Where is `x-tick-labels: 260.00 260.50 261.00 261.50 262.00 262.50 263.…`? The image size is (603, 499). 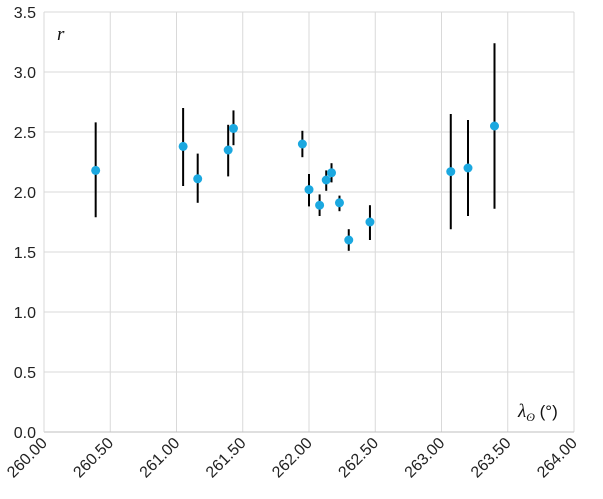 x-tick-labels: 260.00 260.50 261.00 261.50 262.00 262.50 263.… is located at coordinates (292, 458).